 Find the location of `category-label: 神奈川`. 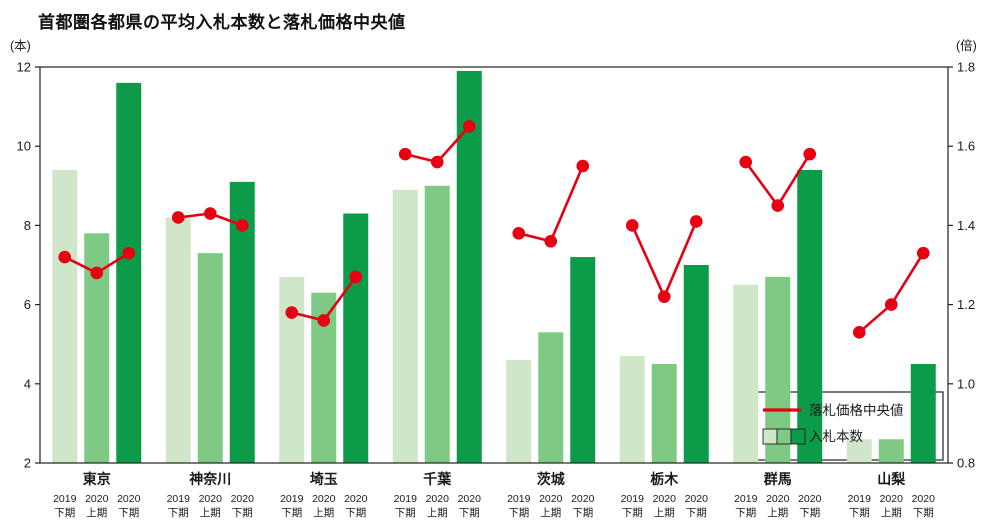

category-label: 神奈川 is located at coordinates (210, 479).